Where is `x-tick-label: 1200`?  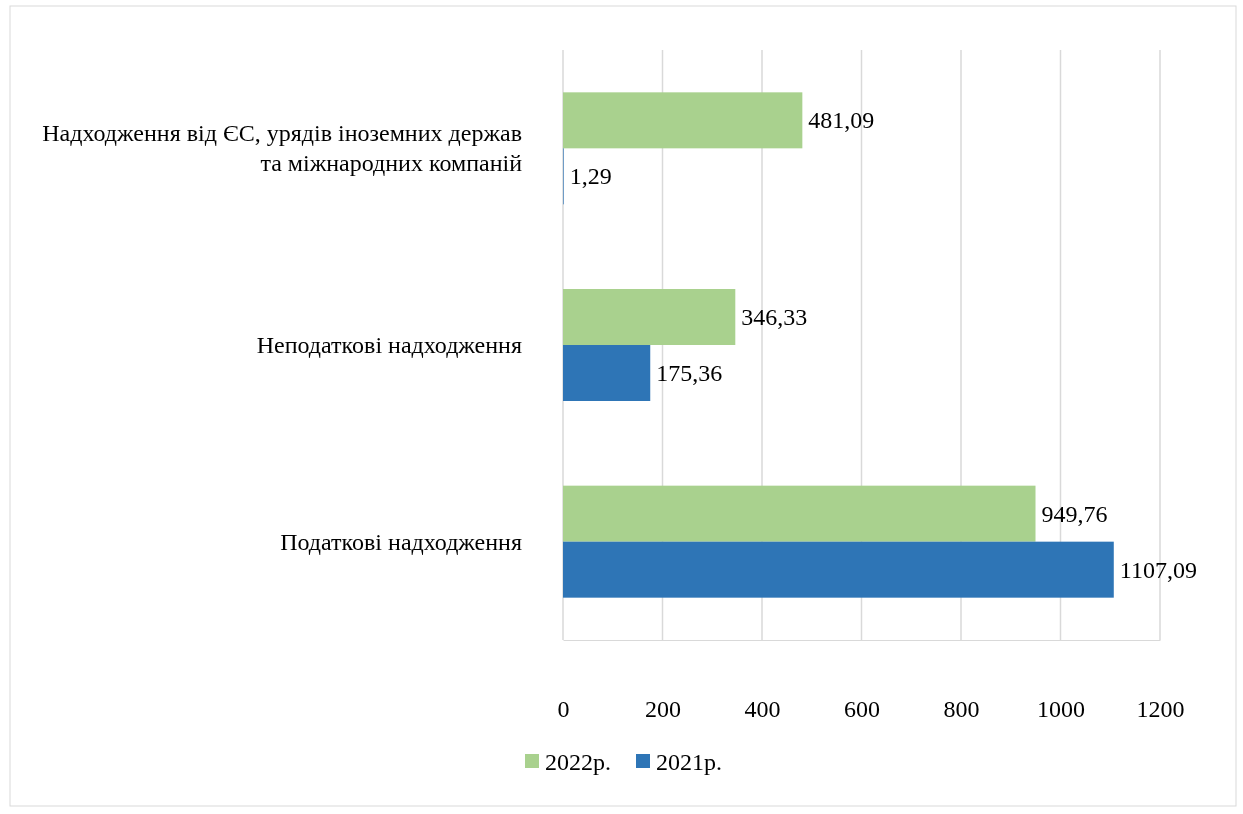 x-tick-label: 1200 is located at coordinates (1160, 709).